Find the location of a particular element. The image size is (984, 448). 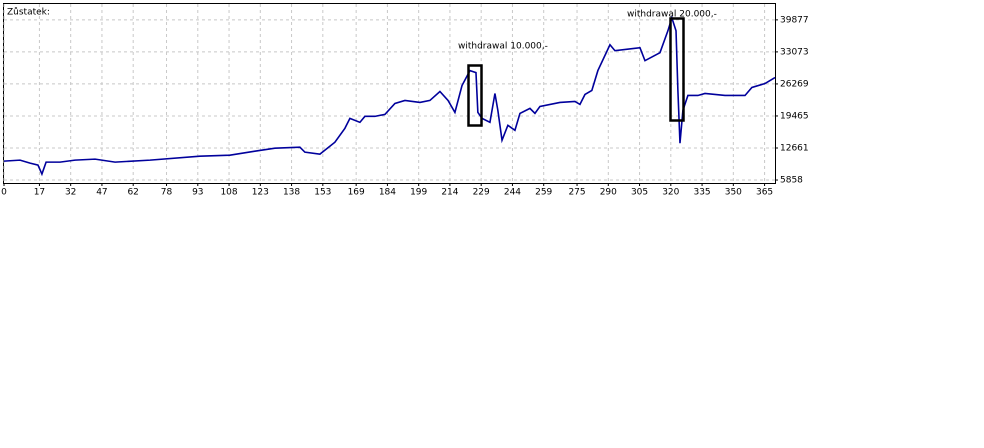

x-tick-label: 199 is located at coordinates (418, 193).